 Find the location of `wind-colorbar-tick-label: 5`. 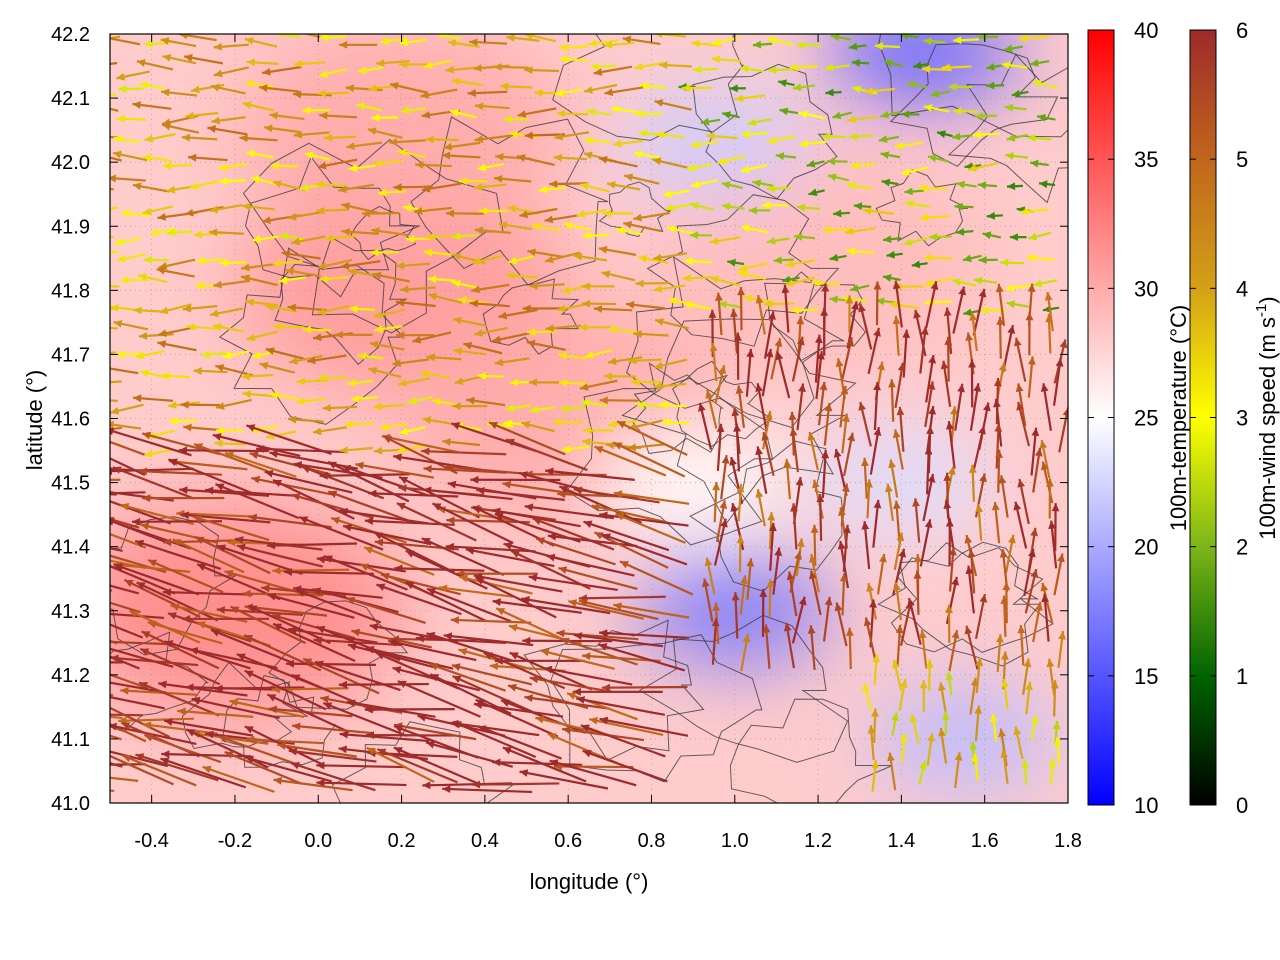

wind-colorbar-tick-label: 5 is located at coordinates (1242, 159).